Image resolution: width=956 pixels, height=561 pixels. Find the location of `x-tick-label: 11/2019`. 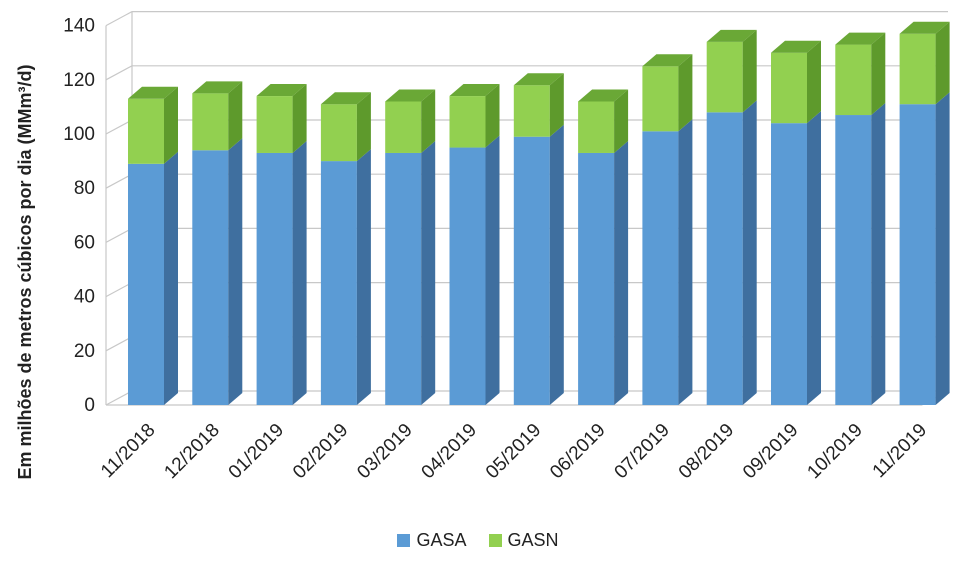

x-tick-label: 11/2019 is located at coordinates (900, 451).